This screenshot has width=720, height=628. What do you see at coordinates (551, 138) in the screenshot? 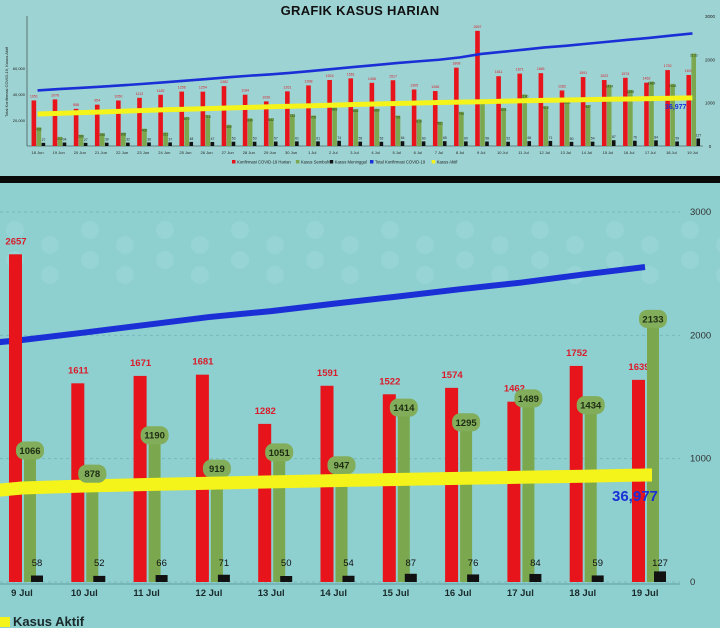
I see `deaths-value-label: 71` at bounding box center [551, 138].